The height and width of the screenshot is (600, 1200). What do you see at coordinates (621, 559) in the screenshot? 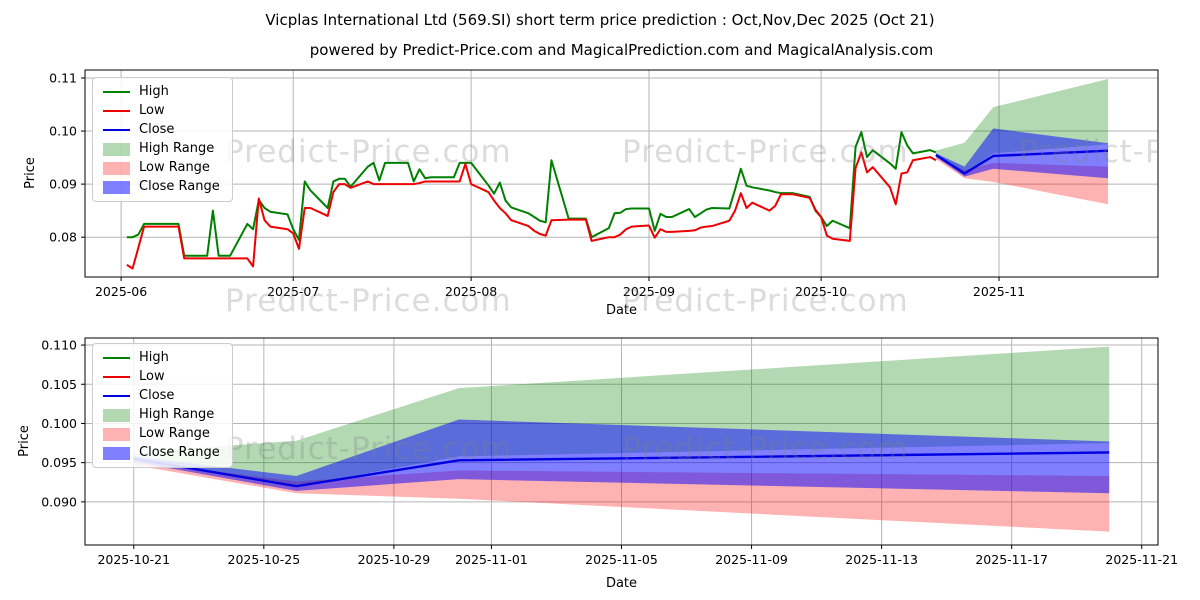
I see `svg-text: 2025-11-05` at bounding box center [621, 559].